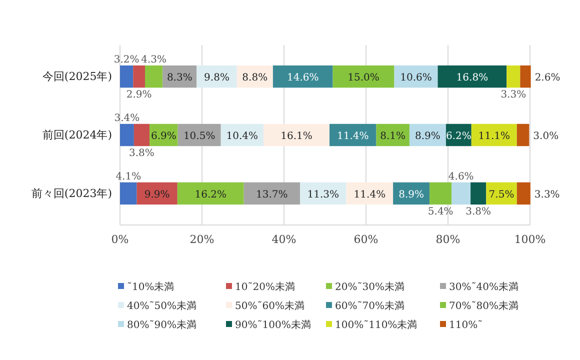 The width and height of the screenshot is (580, 360). Describe the element at coordinates (242, 136) in the screenshot. I see `data-label: 10.4%` at that location.